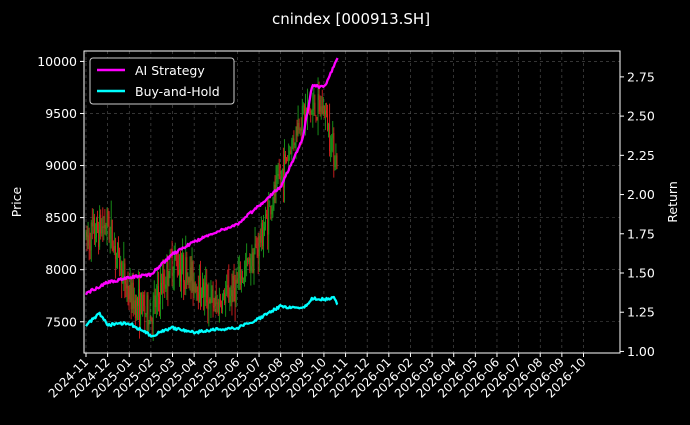 The width and height of the screenshot is (690, 425). I want to click on y-axis-left: 7500 8000 8500 9000 9500 10000, so click(60, 191).